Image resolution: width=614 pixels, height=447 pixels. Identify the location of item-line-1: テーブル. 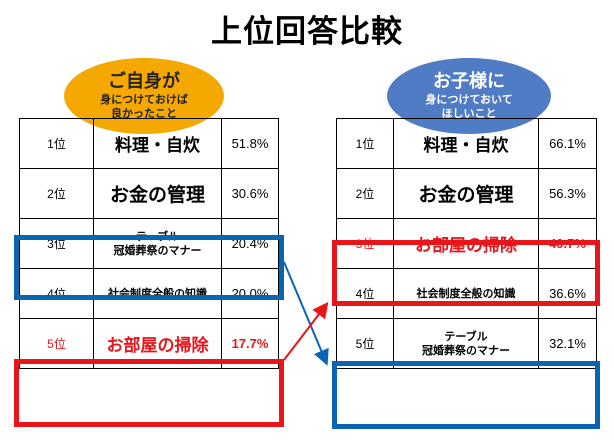
(466, 336).